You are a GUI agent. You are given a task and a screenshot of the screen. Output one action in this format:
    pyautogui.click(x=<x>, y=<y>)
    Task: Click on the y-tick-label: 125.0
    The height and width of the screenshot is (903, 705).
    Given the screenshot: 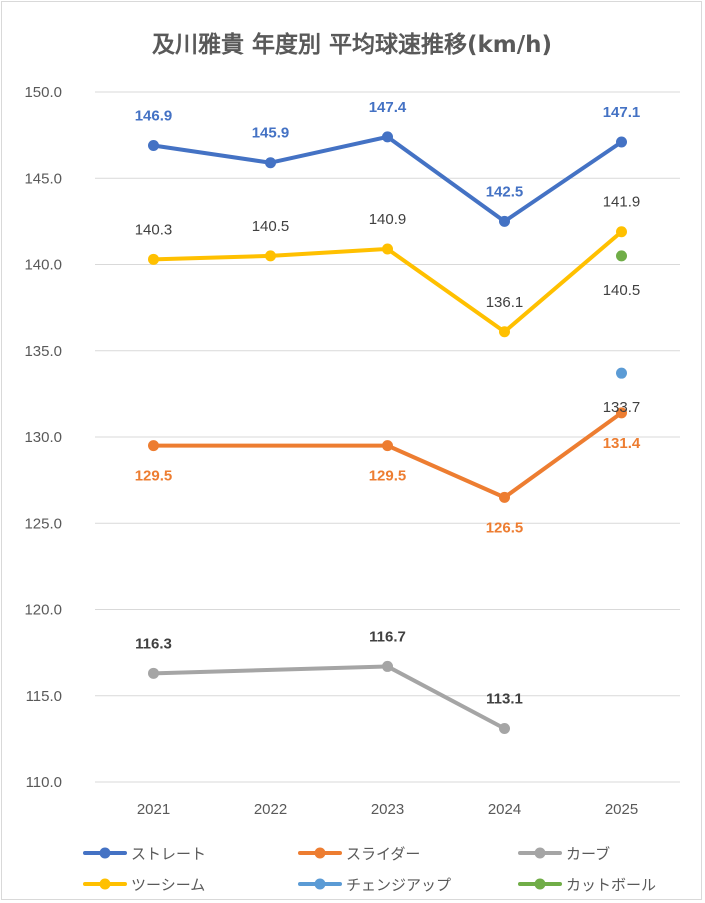 What is the action you would take?
    pyautogui.click(x=43, y=523)
    